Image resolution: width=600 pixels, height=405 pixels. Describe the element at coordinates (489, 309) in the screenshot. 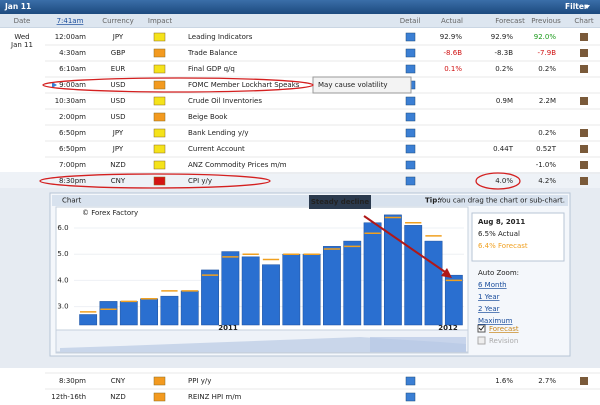

I see `zoom-option: 2 Year` at that location.